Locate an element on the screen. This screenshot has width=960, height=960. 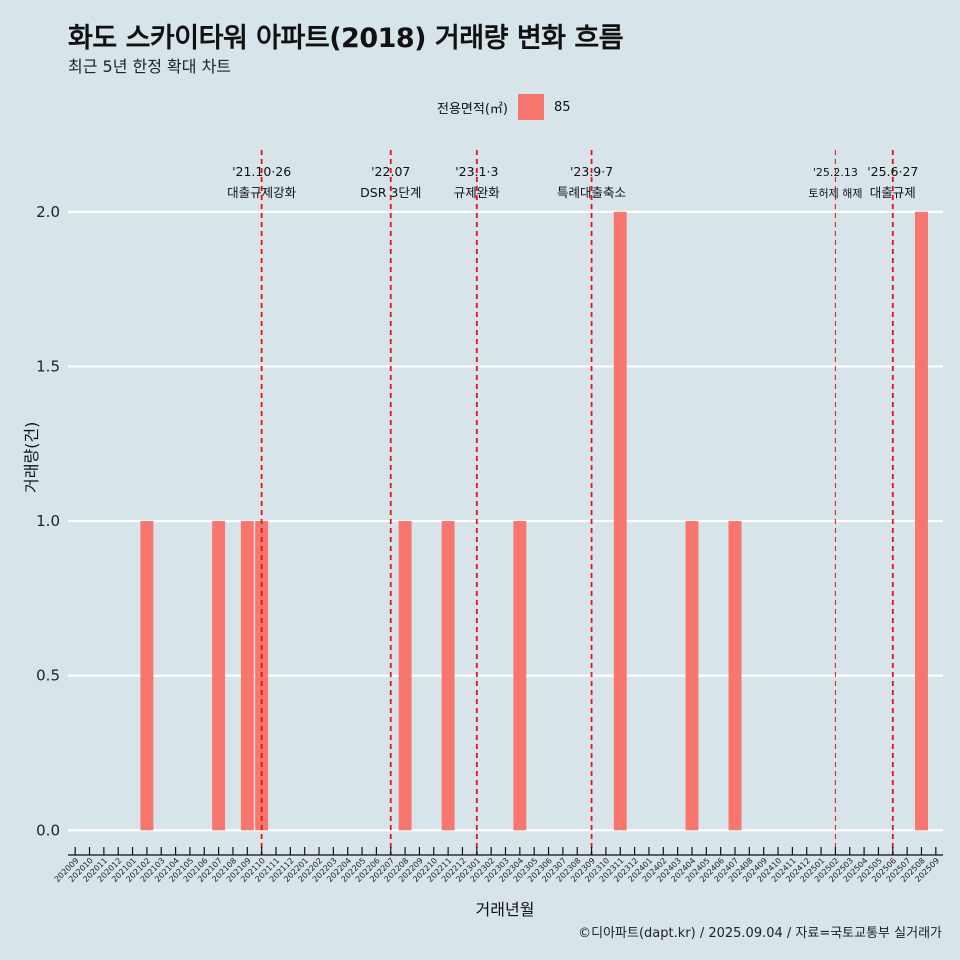
event-date: '22.07 is located at coordinates (390, 171).